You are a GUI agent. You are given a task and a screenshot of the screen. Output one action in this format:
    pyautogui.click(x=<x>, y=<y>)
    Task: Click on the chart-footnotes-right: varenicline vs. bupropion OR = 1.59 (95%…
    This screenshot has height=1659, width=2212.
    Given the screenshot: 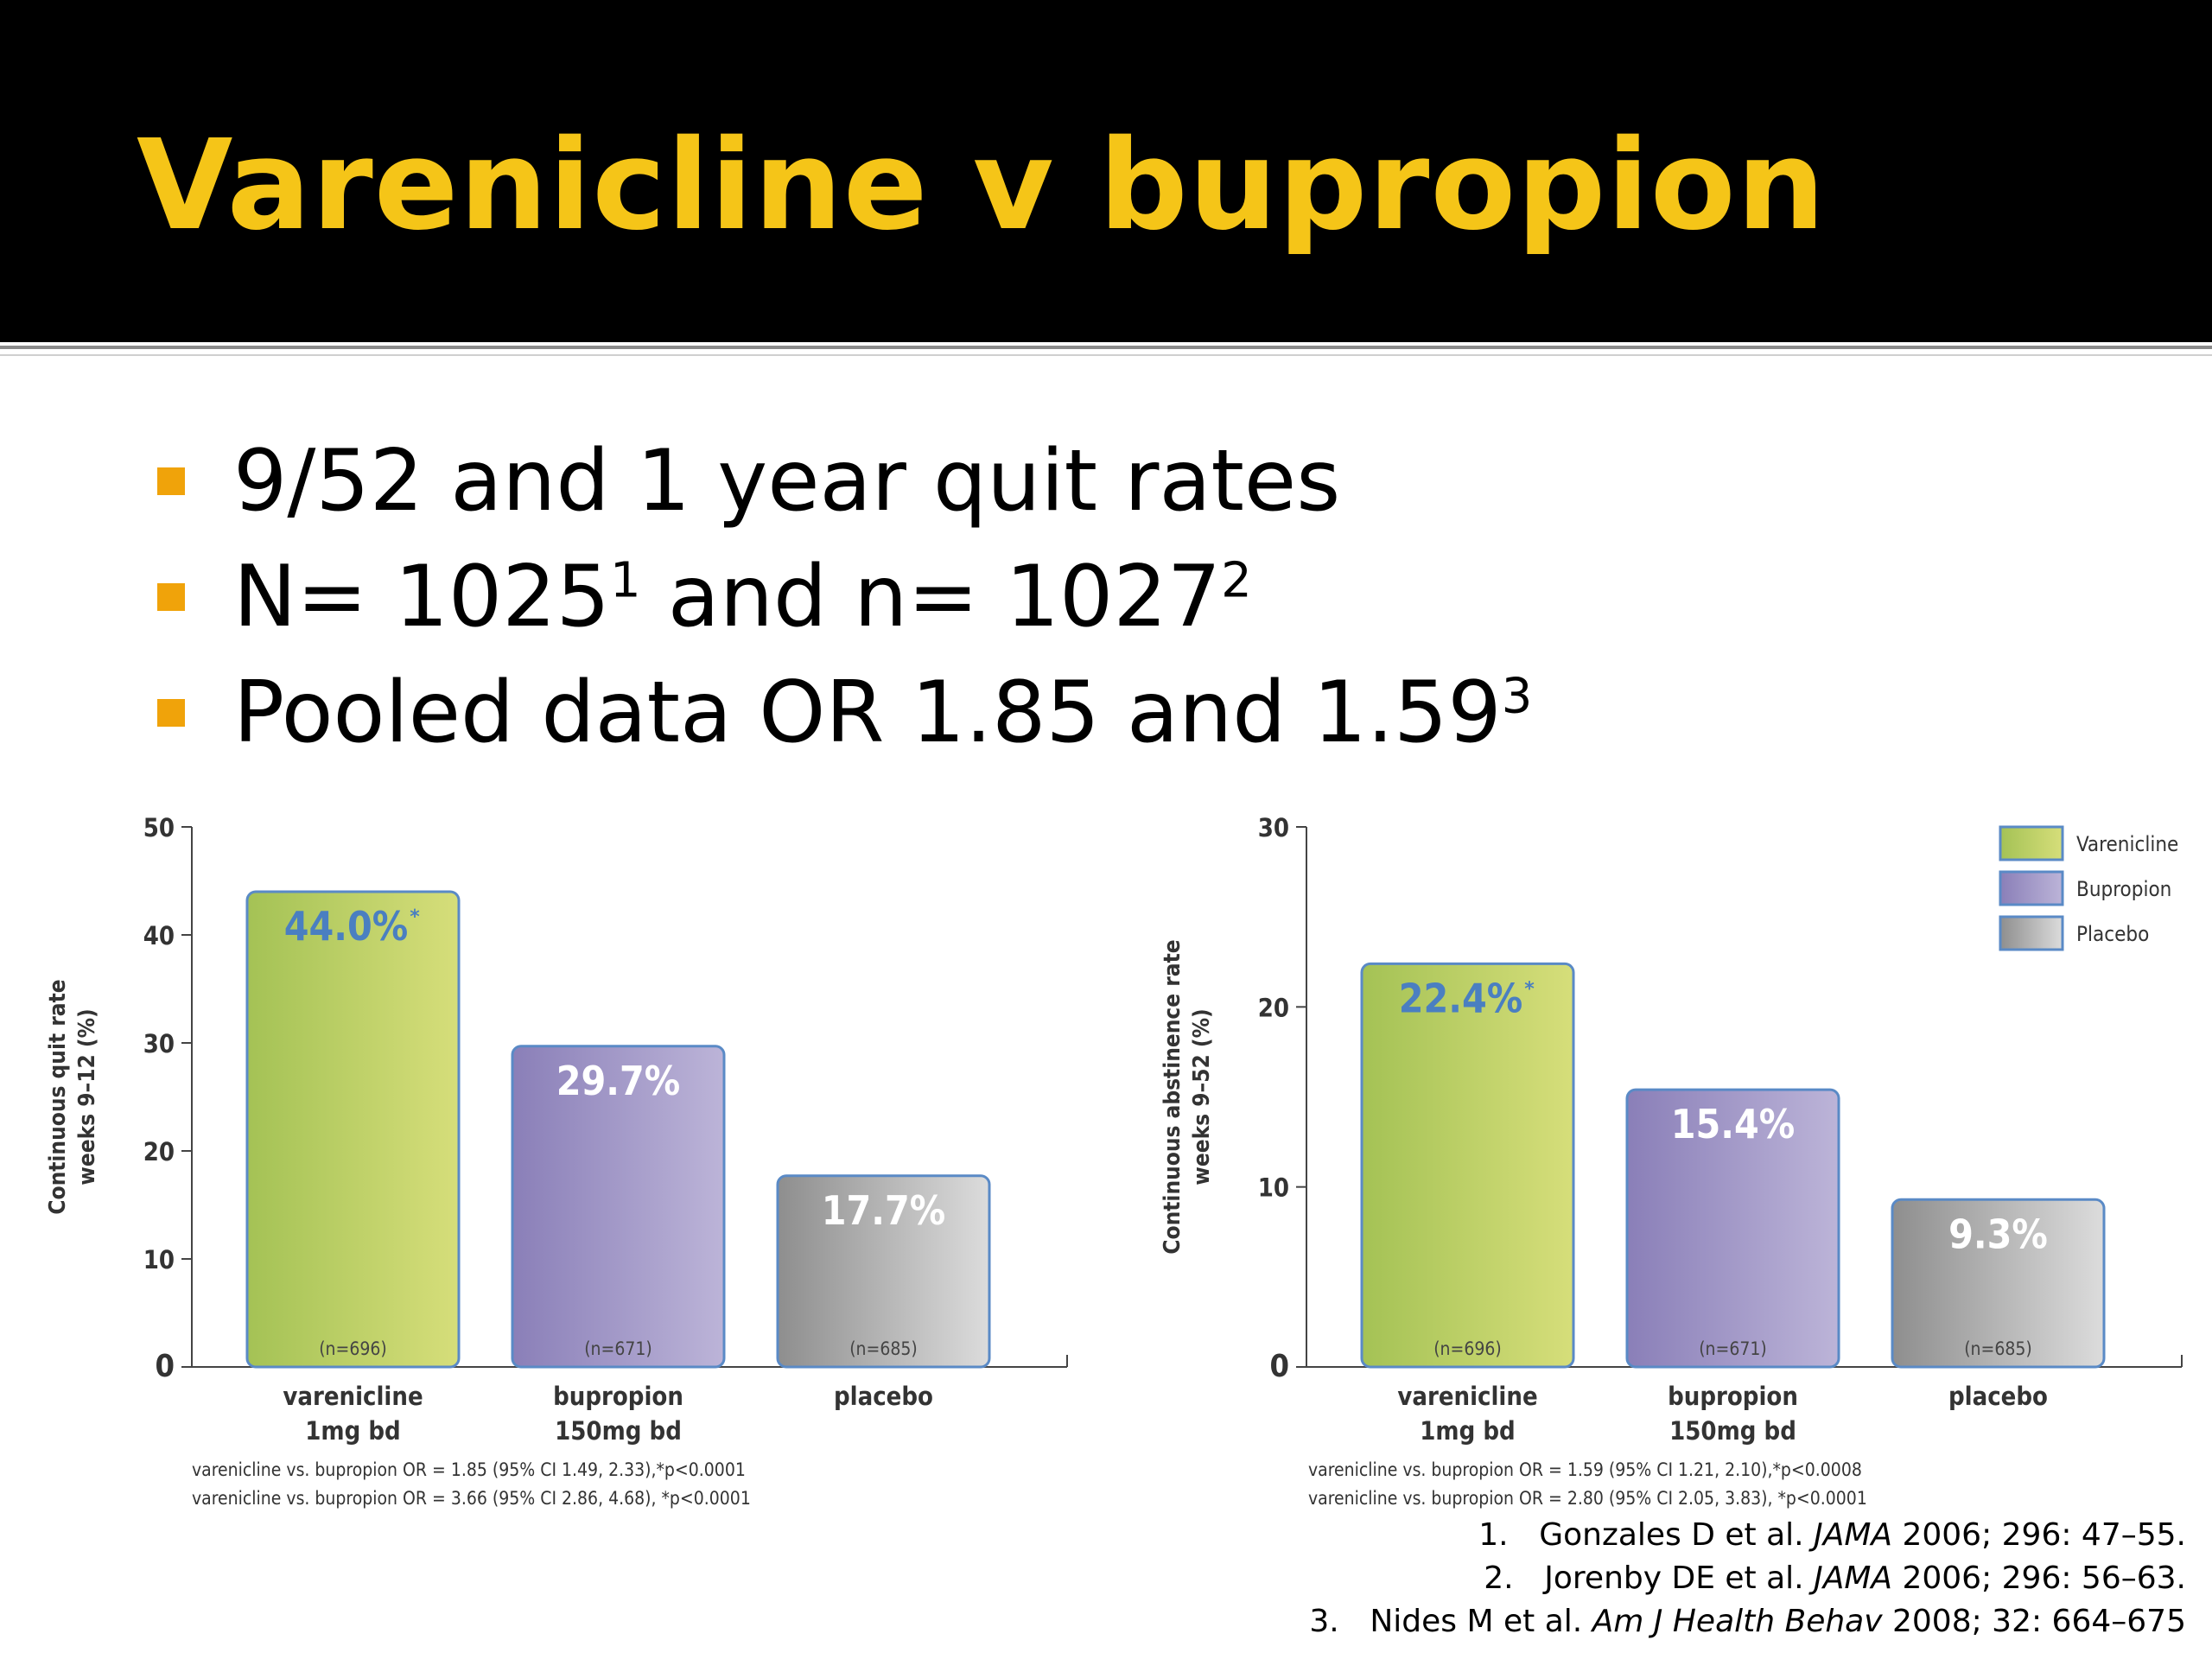 What is the action you would take?
    pyautogui.click(x=1587, y=1484)
    